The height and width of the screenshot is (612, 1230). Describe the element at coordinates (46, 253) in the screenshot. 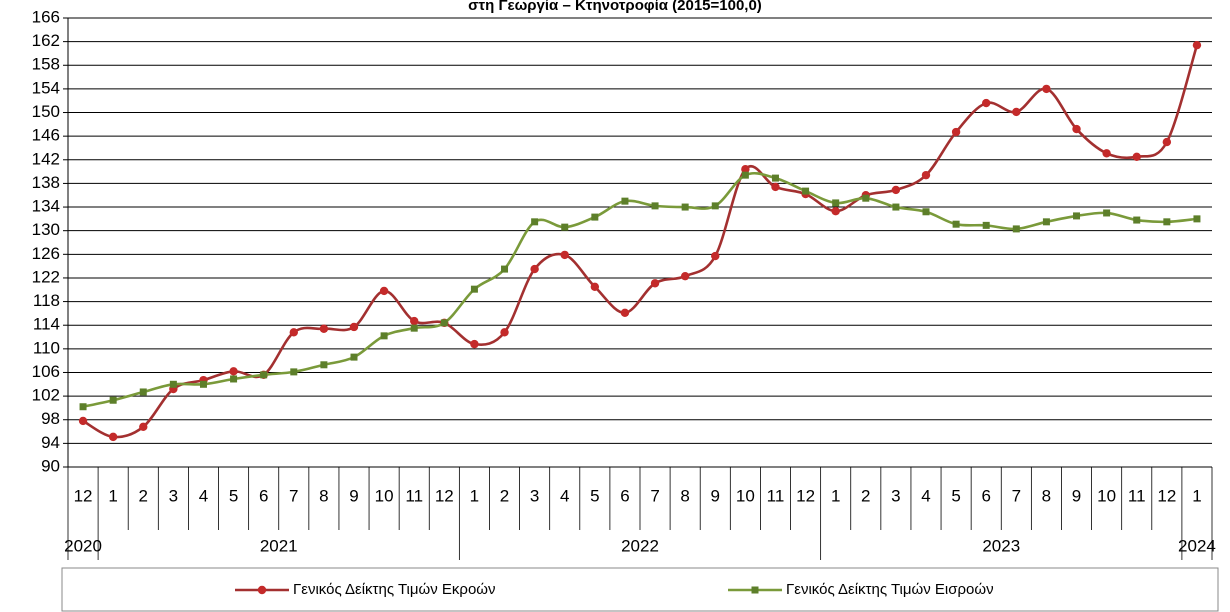

I see `y-tick-label: 126` at that location.